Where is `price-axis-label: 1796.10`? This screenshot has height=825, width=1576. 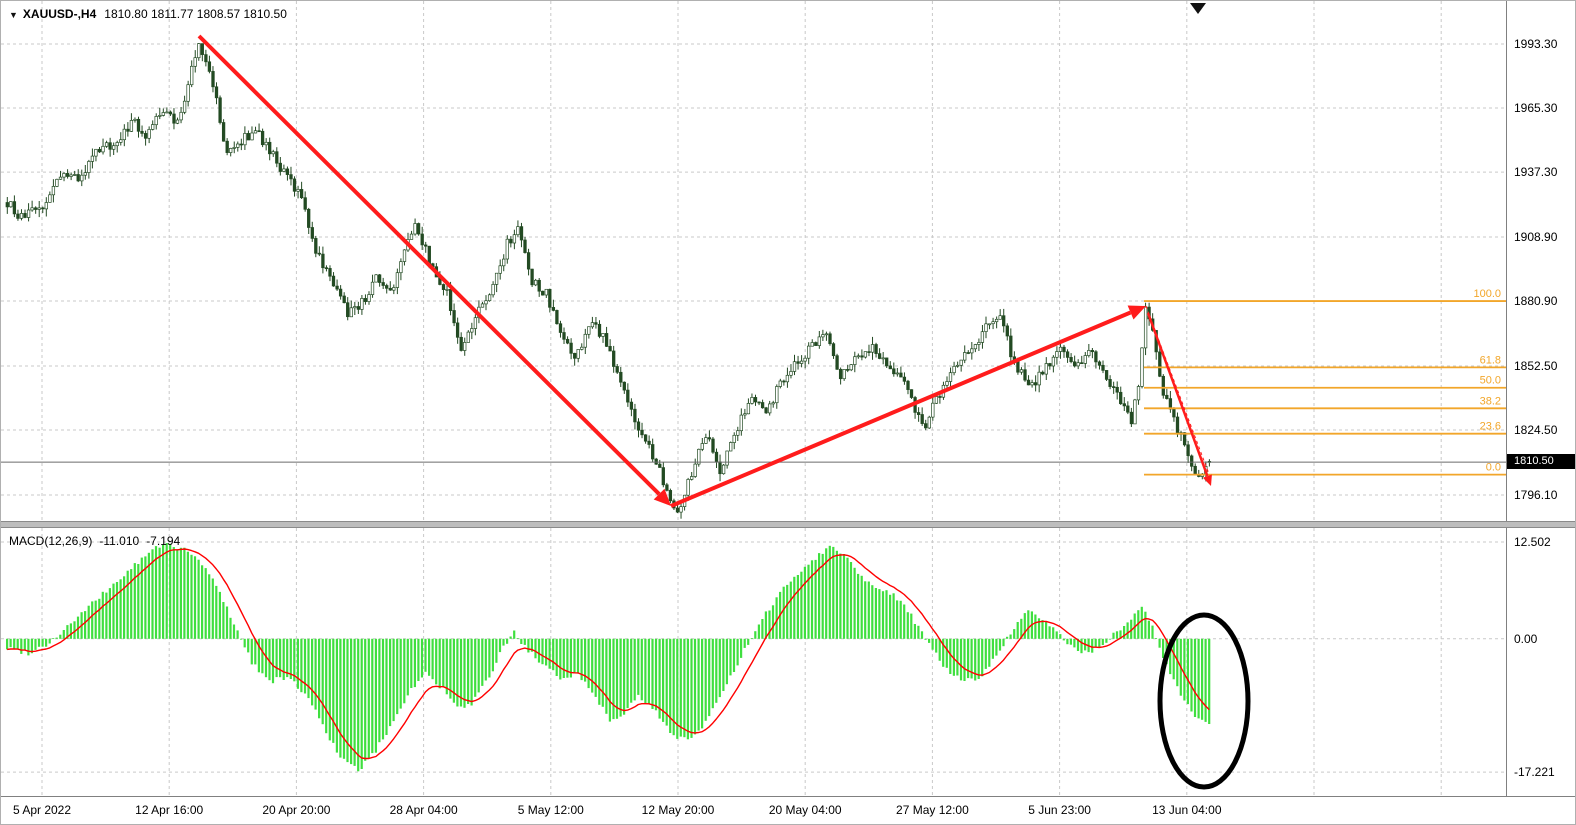
price-axis-label: 1796.10 is located at coordinates (1536, 494).